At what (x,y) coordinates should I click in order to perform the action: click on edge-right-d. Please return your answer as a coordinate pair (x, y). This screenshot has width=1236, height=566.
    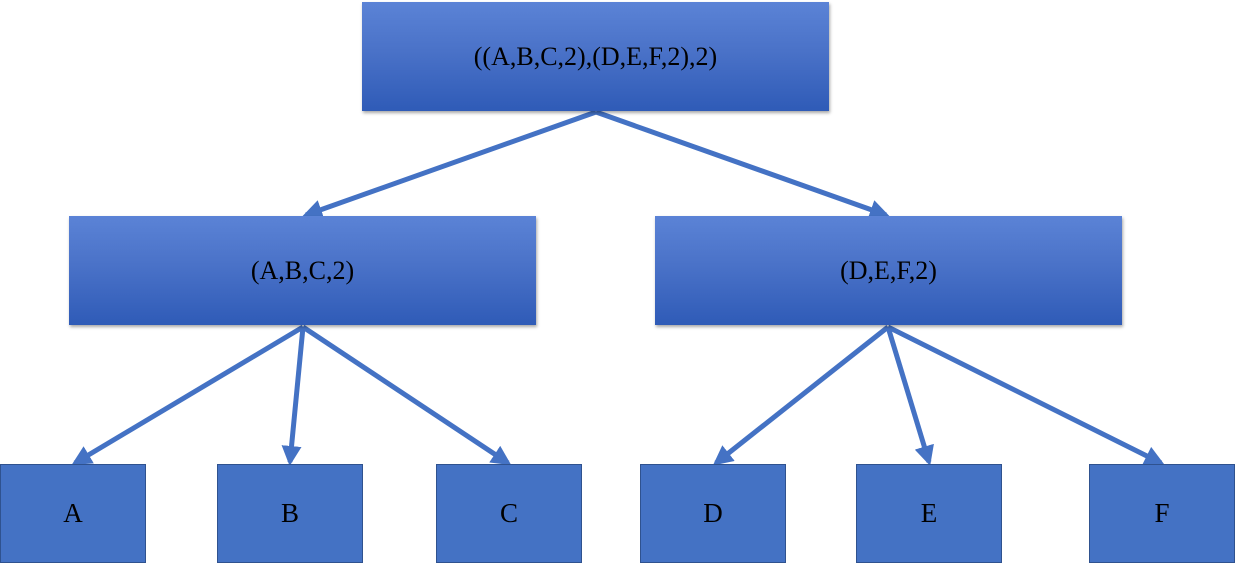
    Looking at the image, I should click on (801, 395).